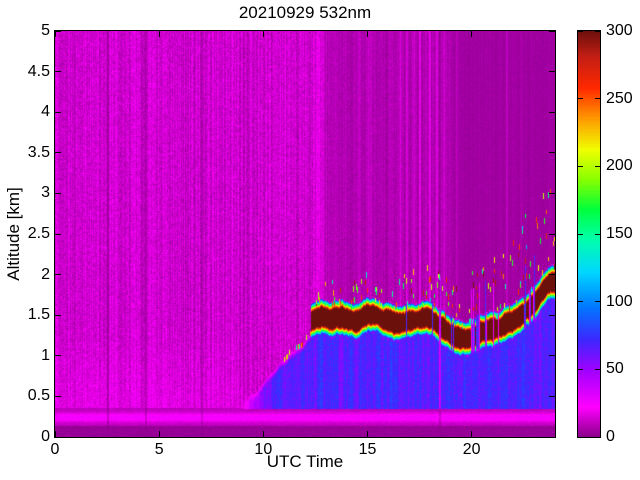 The height and width of the screenshot is (480, 640). Describe the element at coordinates (38, 71) in the screenshot. I see `y-tick-label: 4.5` at that location.